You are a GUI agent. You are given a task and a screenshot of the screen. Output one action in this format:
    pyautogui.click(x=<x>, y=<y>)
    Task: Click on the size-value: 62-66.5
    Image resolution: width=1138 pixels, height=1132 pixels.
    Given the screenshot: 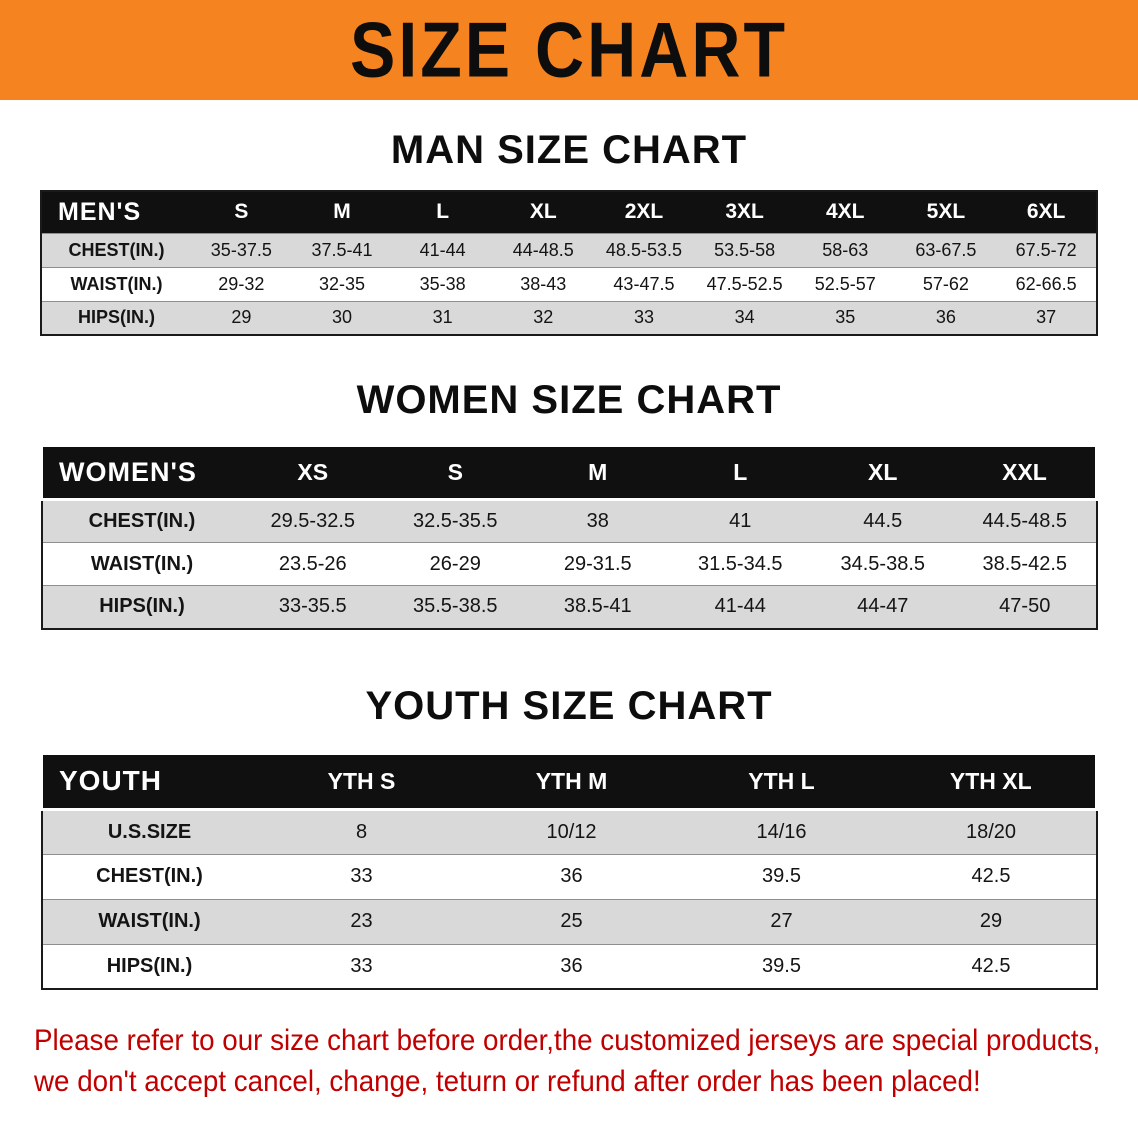 What is the action you would take?
    pyautogui.click(x=1046, y=283)
    